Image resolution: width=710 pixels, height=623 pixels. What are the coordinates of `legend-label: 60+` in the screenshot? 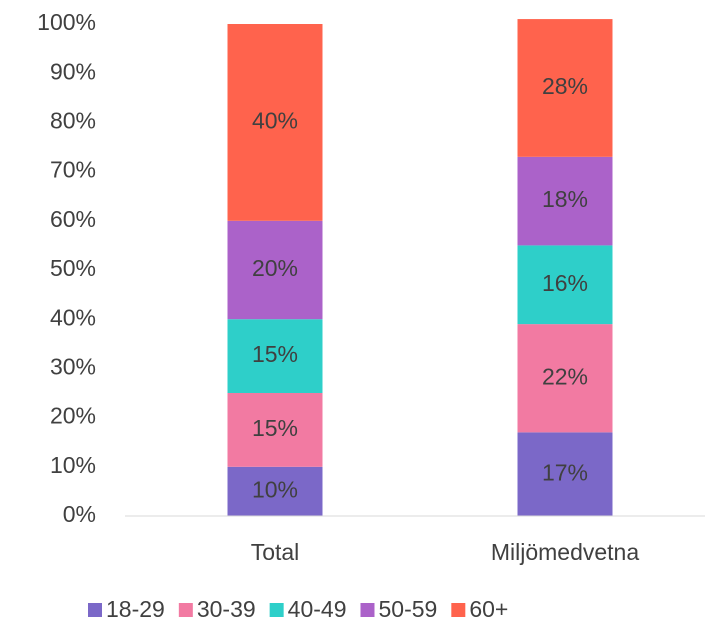 It's located at (488, 609).